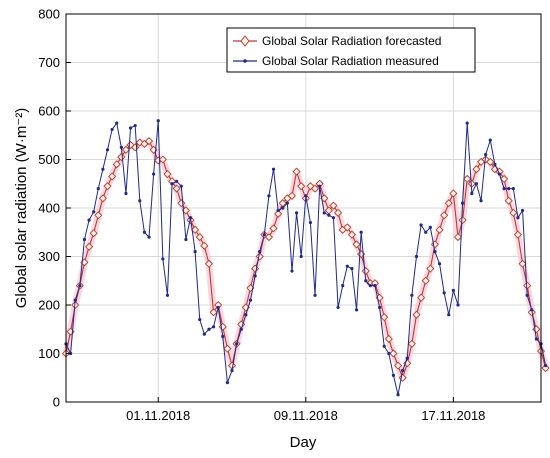  What do you see at coordinates (245, 41) in the screenshot?
I see `legend-forecast-marker` at bounding box center [245, 41].